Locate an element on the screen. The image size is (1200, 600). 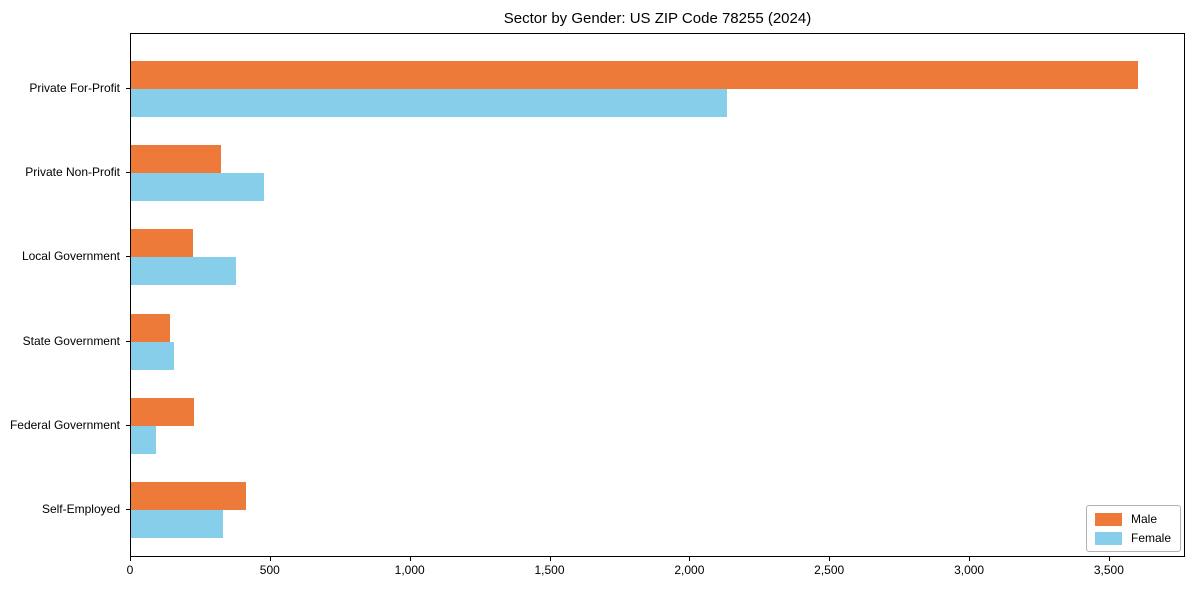
legend-item-female: Female is located at coordinates (1132, 538).